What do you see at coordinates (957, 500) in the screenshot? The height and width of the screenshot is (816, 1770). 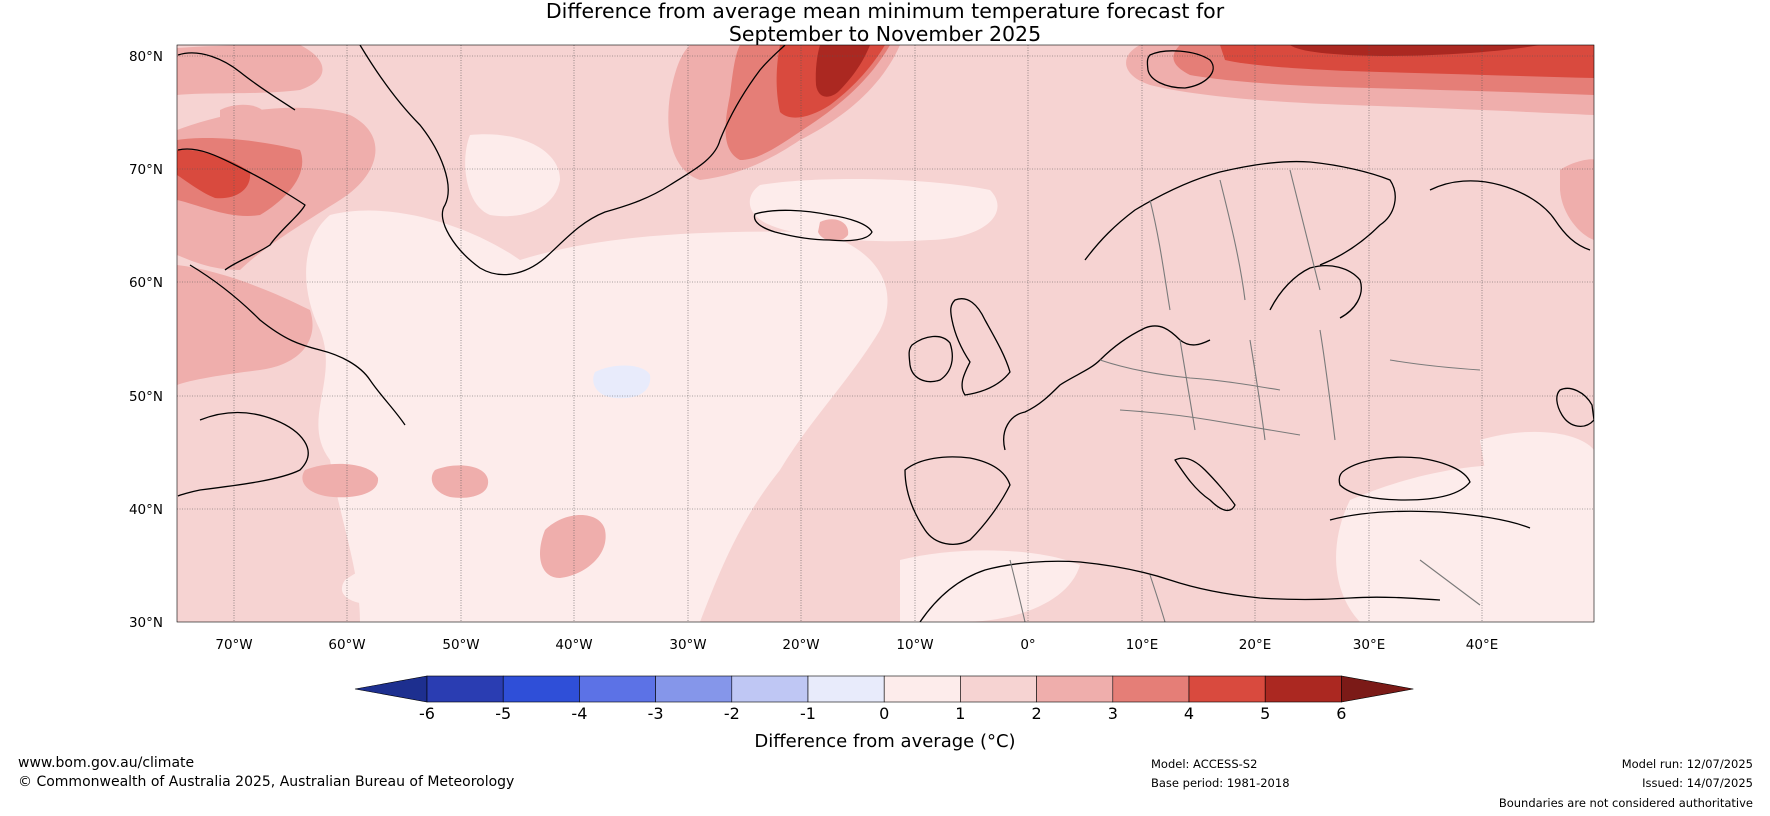 I see `coast-iberia` at bounding box center [957, 500].